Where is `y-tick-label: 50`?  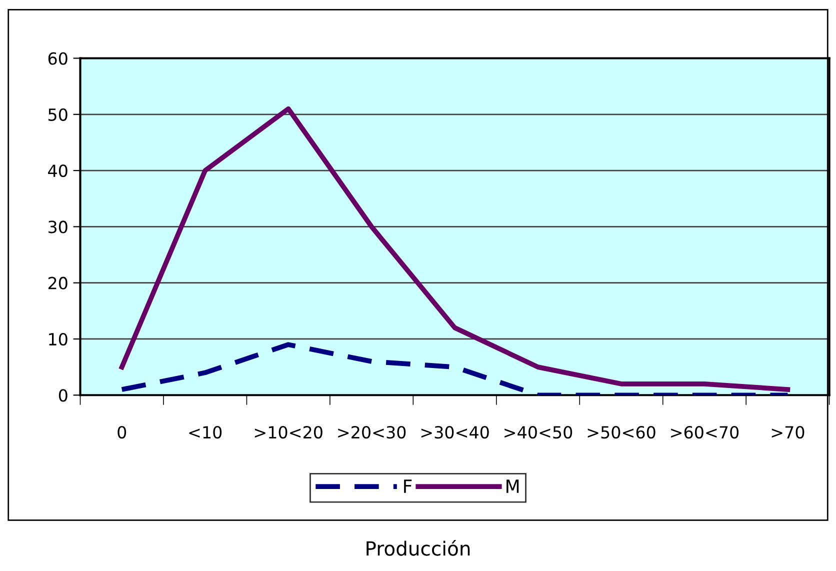 y-tick-label: 50 is located at coordinates (58, 114).